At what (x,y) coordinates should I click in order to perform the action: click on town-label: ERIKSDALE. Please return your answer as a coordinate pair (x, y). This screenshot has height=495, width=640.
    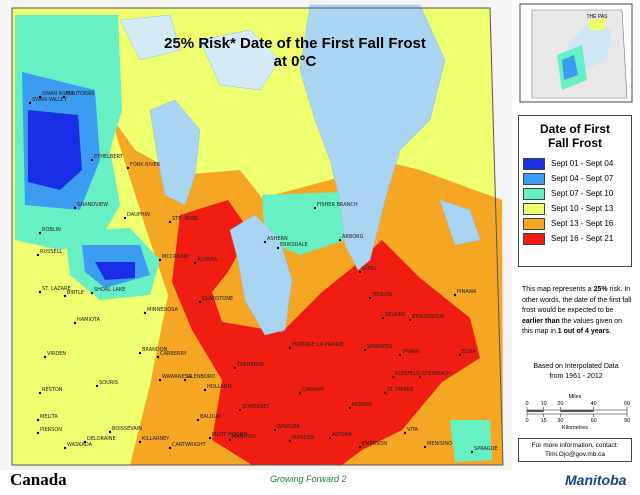
    Looking at the image, I should click on (294, 245).